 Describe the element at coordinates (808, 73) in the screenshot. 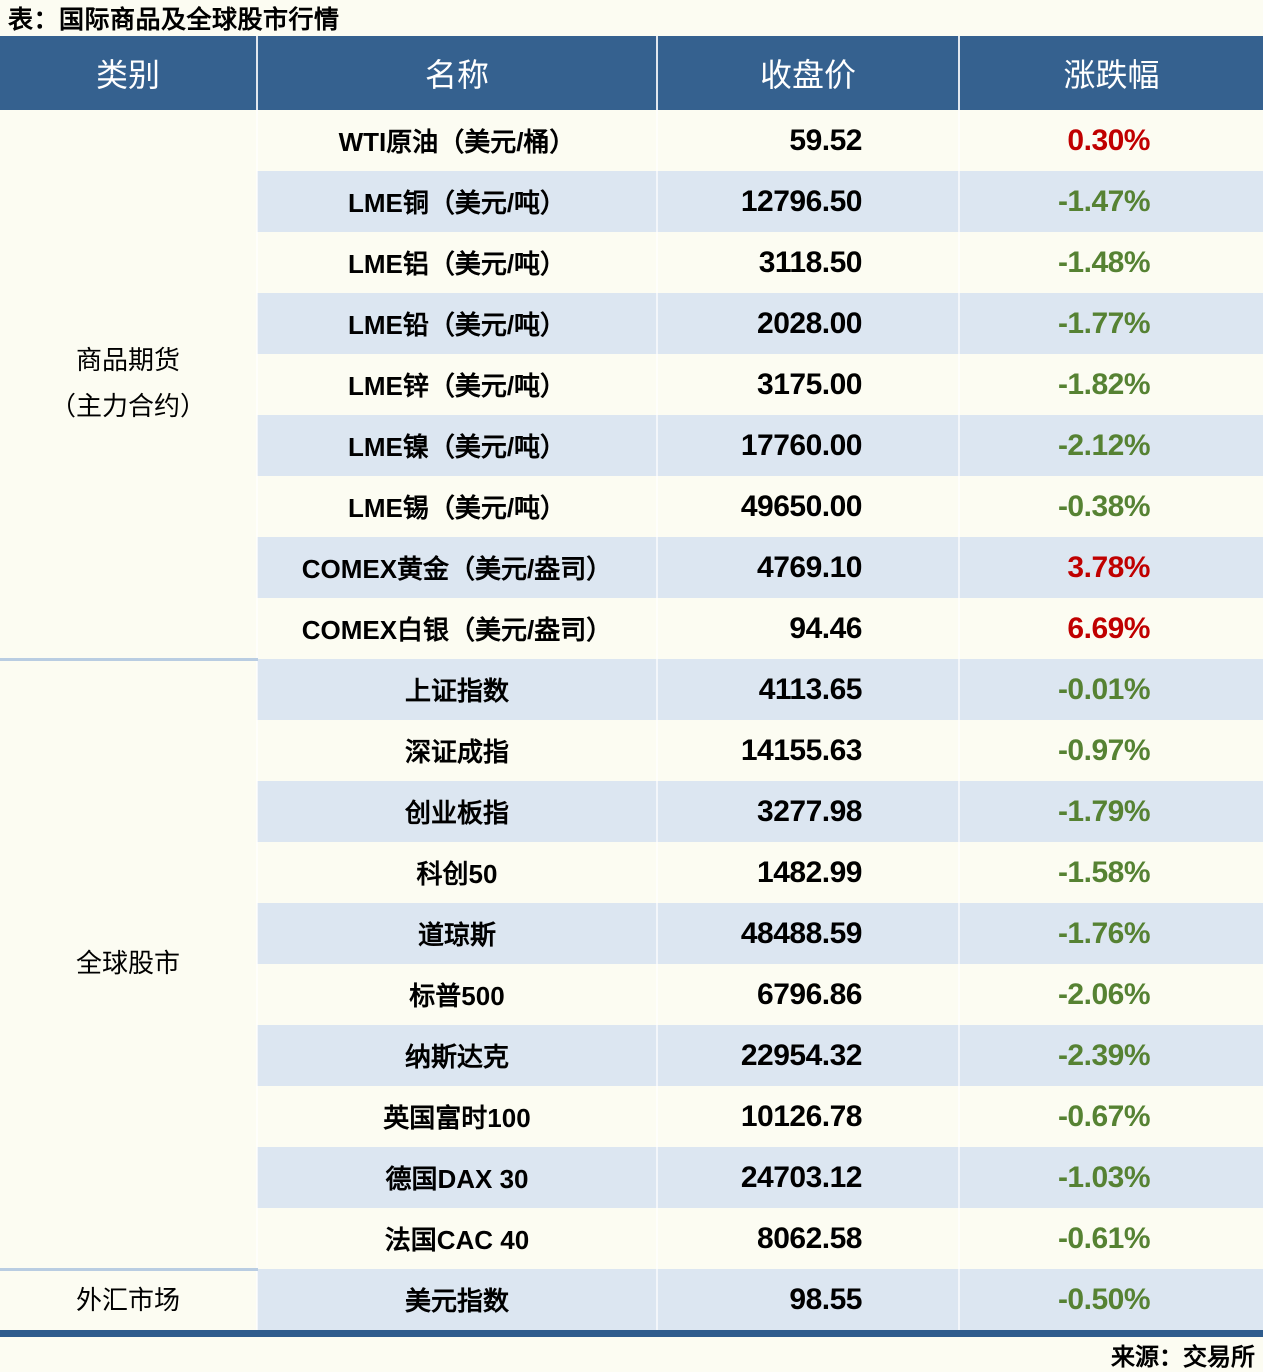

I see `column-header-close: 收盘价` at that location.